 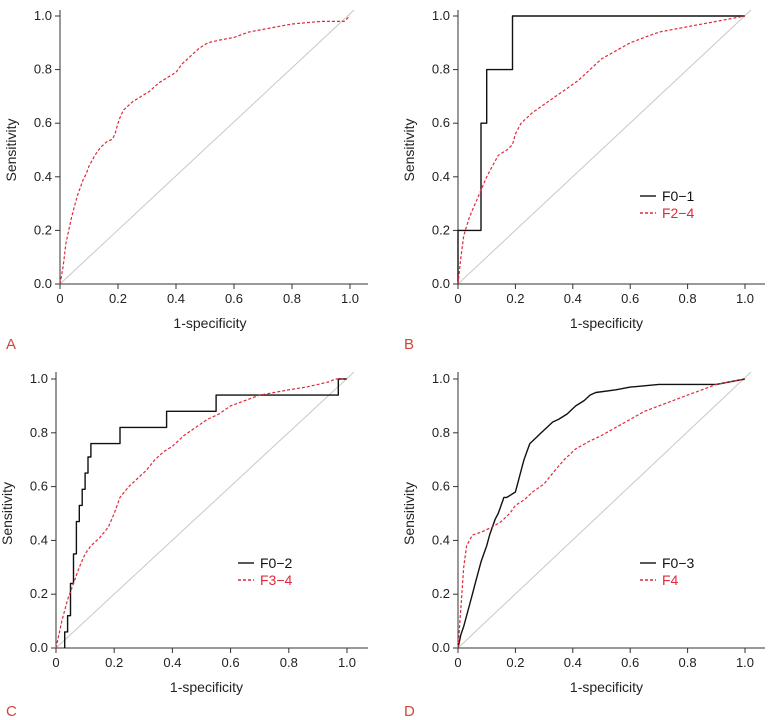 I want to click on legend-entry: F0−3, so click(x=678, y=563).